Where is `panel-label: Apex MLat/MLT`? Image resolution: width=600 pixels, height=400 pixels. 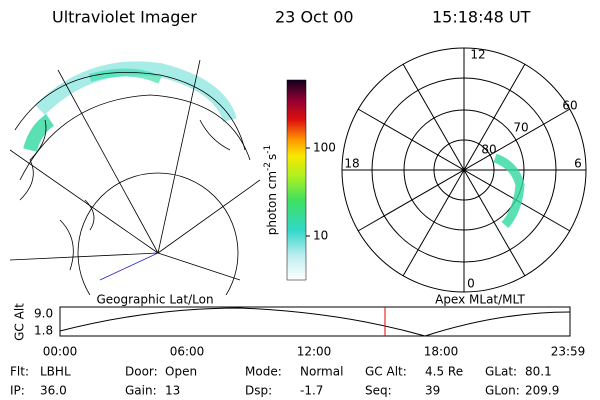
panel-label: Apex MLat/MLT is located at coordinates (480, 300).